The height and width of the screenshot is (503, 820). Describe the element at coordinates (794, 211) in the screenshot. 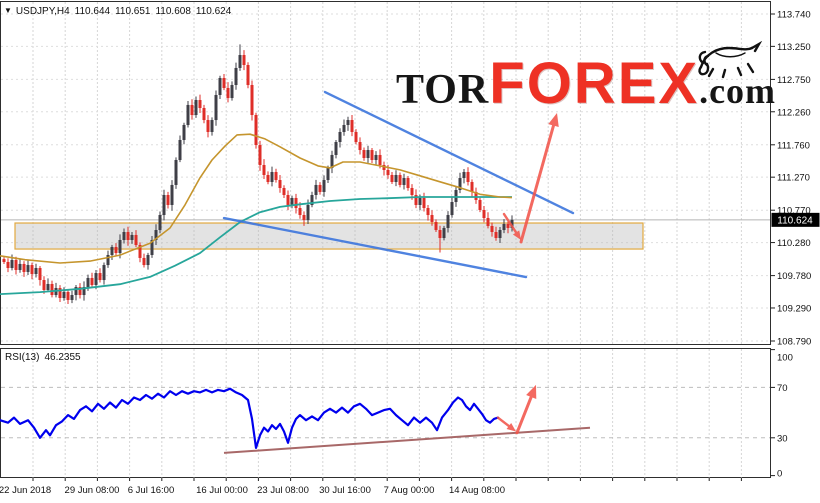

I see `price-tick-label: 110.770` at that location.